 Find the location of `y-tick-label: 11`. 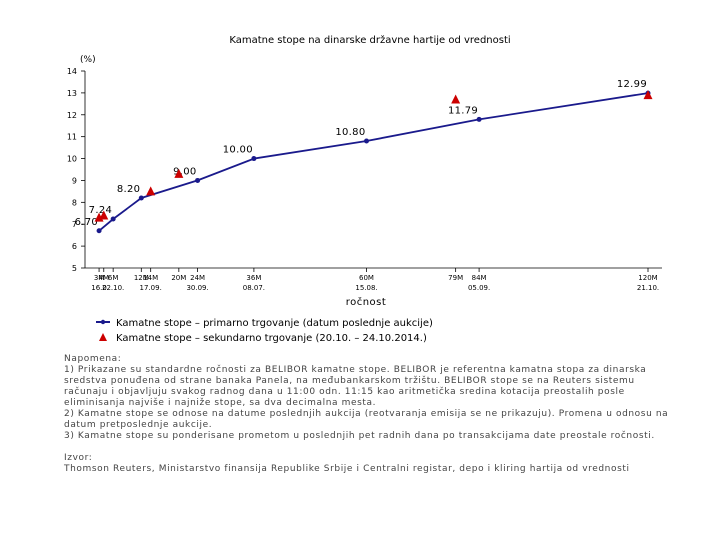

y-tick-label: 11 is located at coordinates (72, 137).